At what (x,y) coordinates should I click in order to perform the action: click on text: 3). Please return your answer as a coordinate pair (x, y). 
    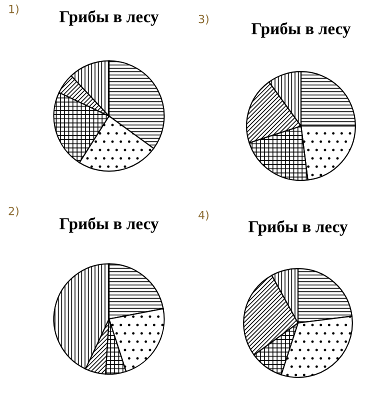
    Looking at the image, I should click on (203, 19).